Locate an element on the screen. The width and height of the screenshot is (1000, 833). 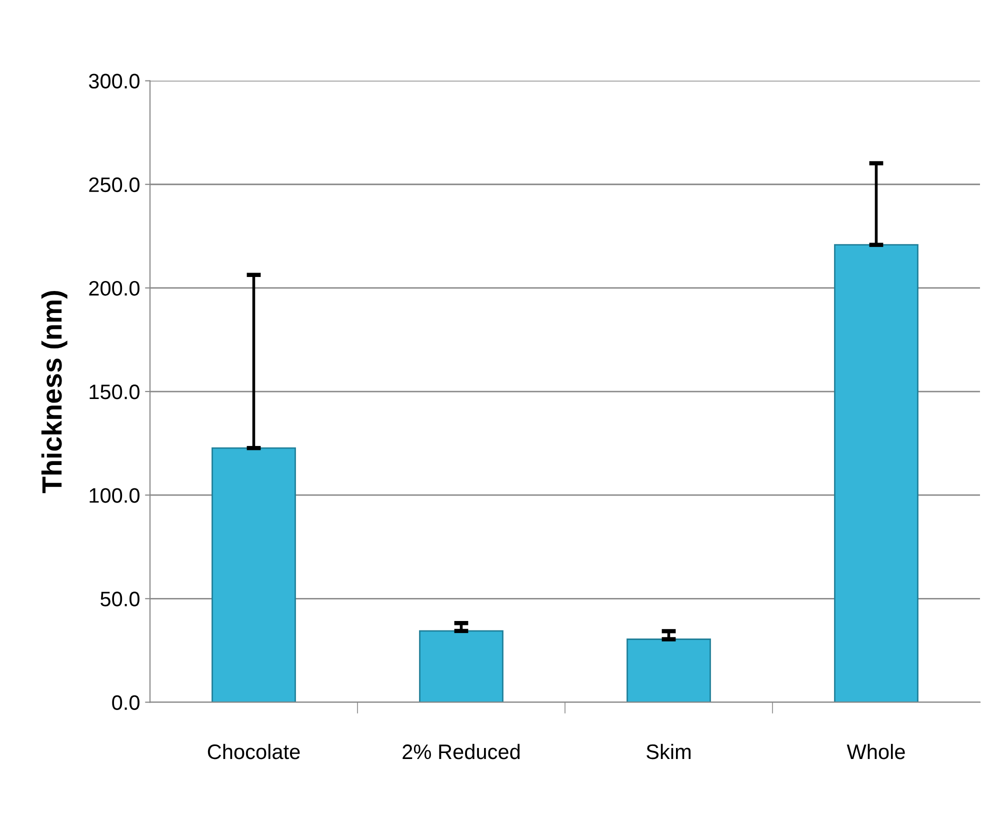
y-tick-label: 150.0 is located at coordinates (115, 392).